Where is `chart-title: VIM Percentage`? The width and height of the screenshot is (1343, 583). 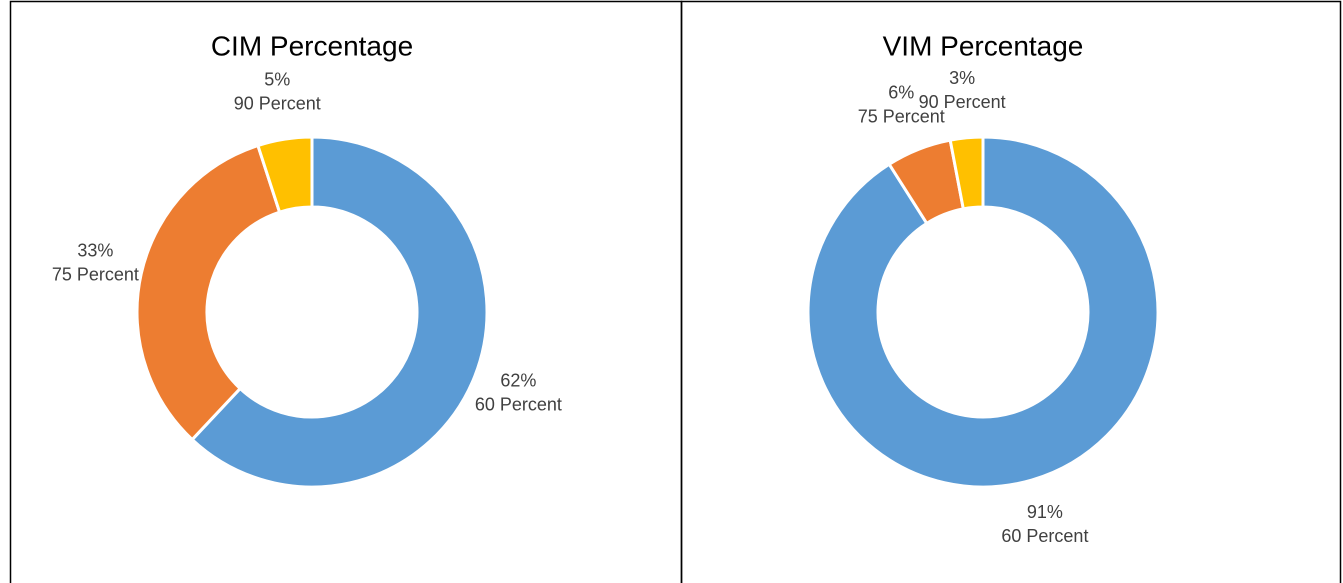 chart-title: VIM Percentage is located at coordinates (983, 45).